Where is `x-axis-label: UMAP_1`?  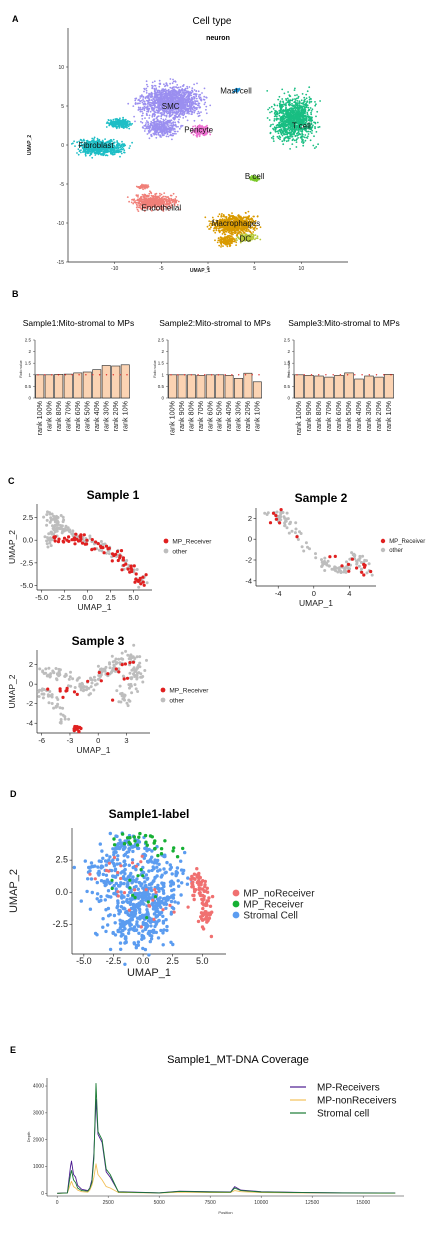 x-axis-label: UMAP_1 is located at coordinates (200, 271).